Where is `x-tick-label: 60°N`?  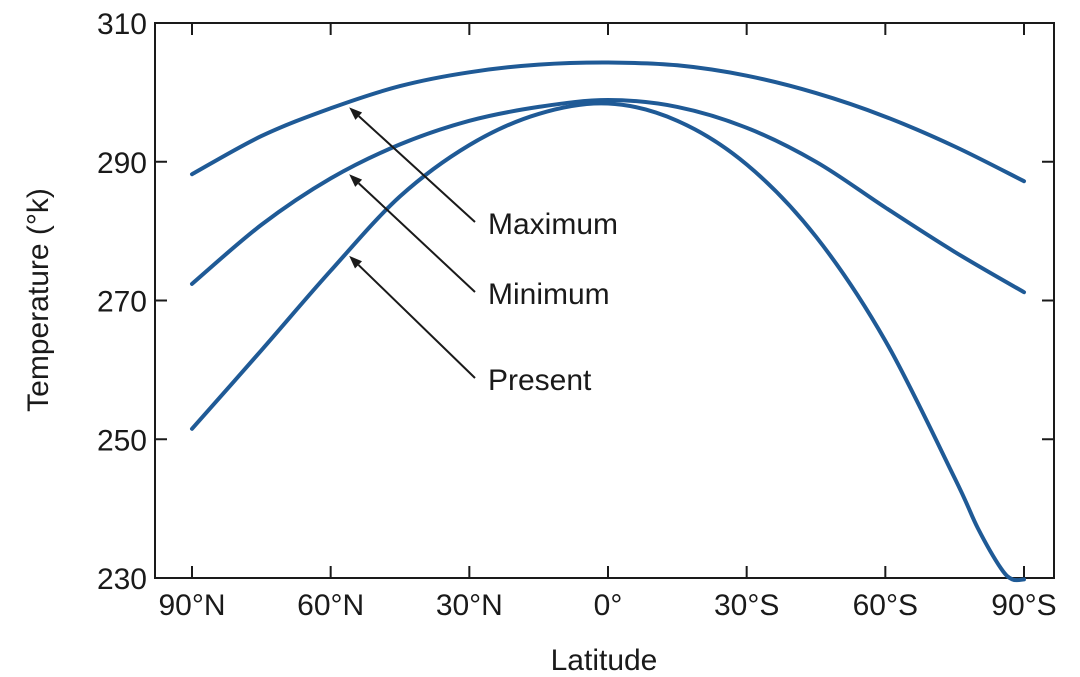 x-tick-label: 60°N is located at coordinates (330, 605).